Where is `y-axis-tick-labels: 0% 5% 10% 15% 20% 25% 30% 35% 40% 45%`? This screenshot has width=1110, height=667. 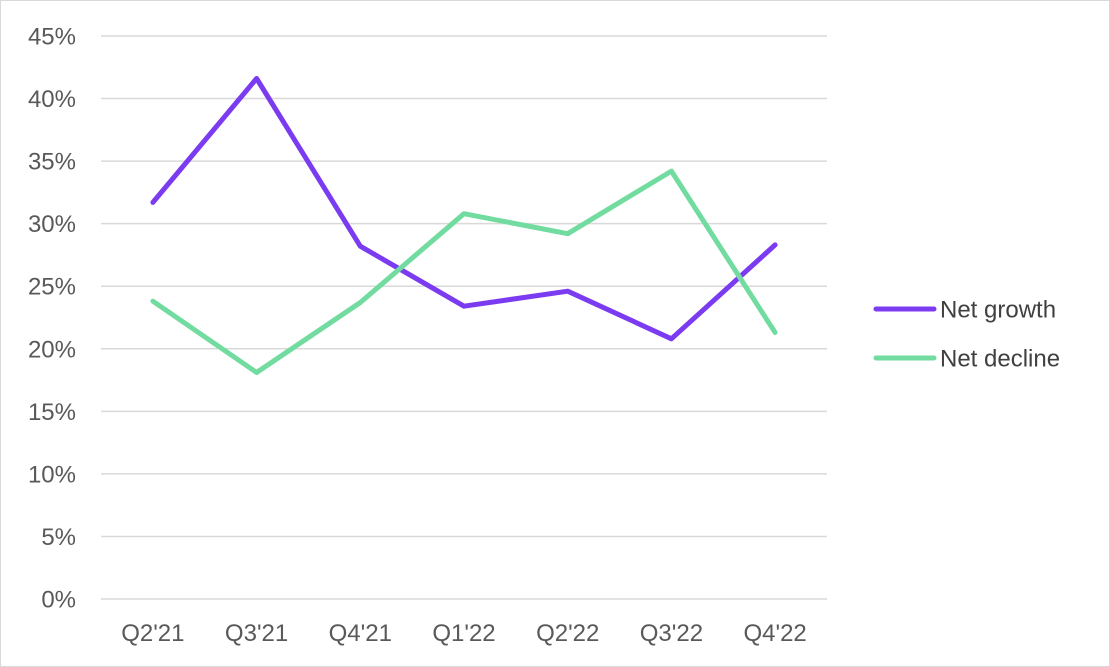
y-axis-tick-labels: 0% 5% 10% 15% 20% 25% 30% 35% 40% 45% is located at coordinates (52, 319).